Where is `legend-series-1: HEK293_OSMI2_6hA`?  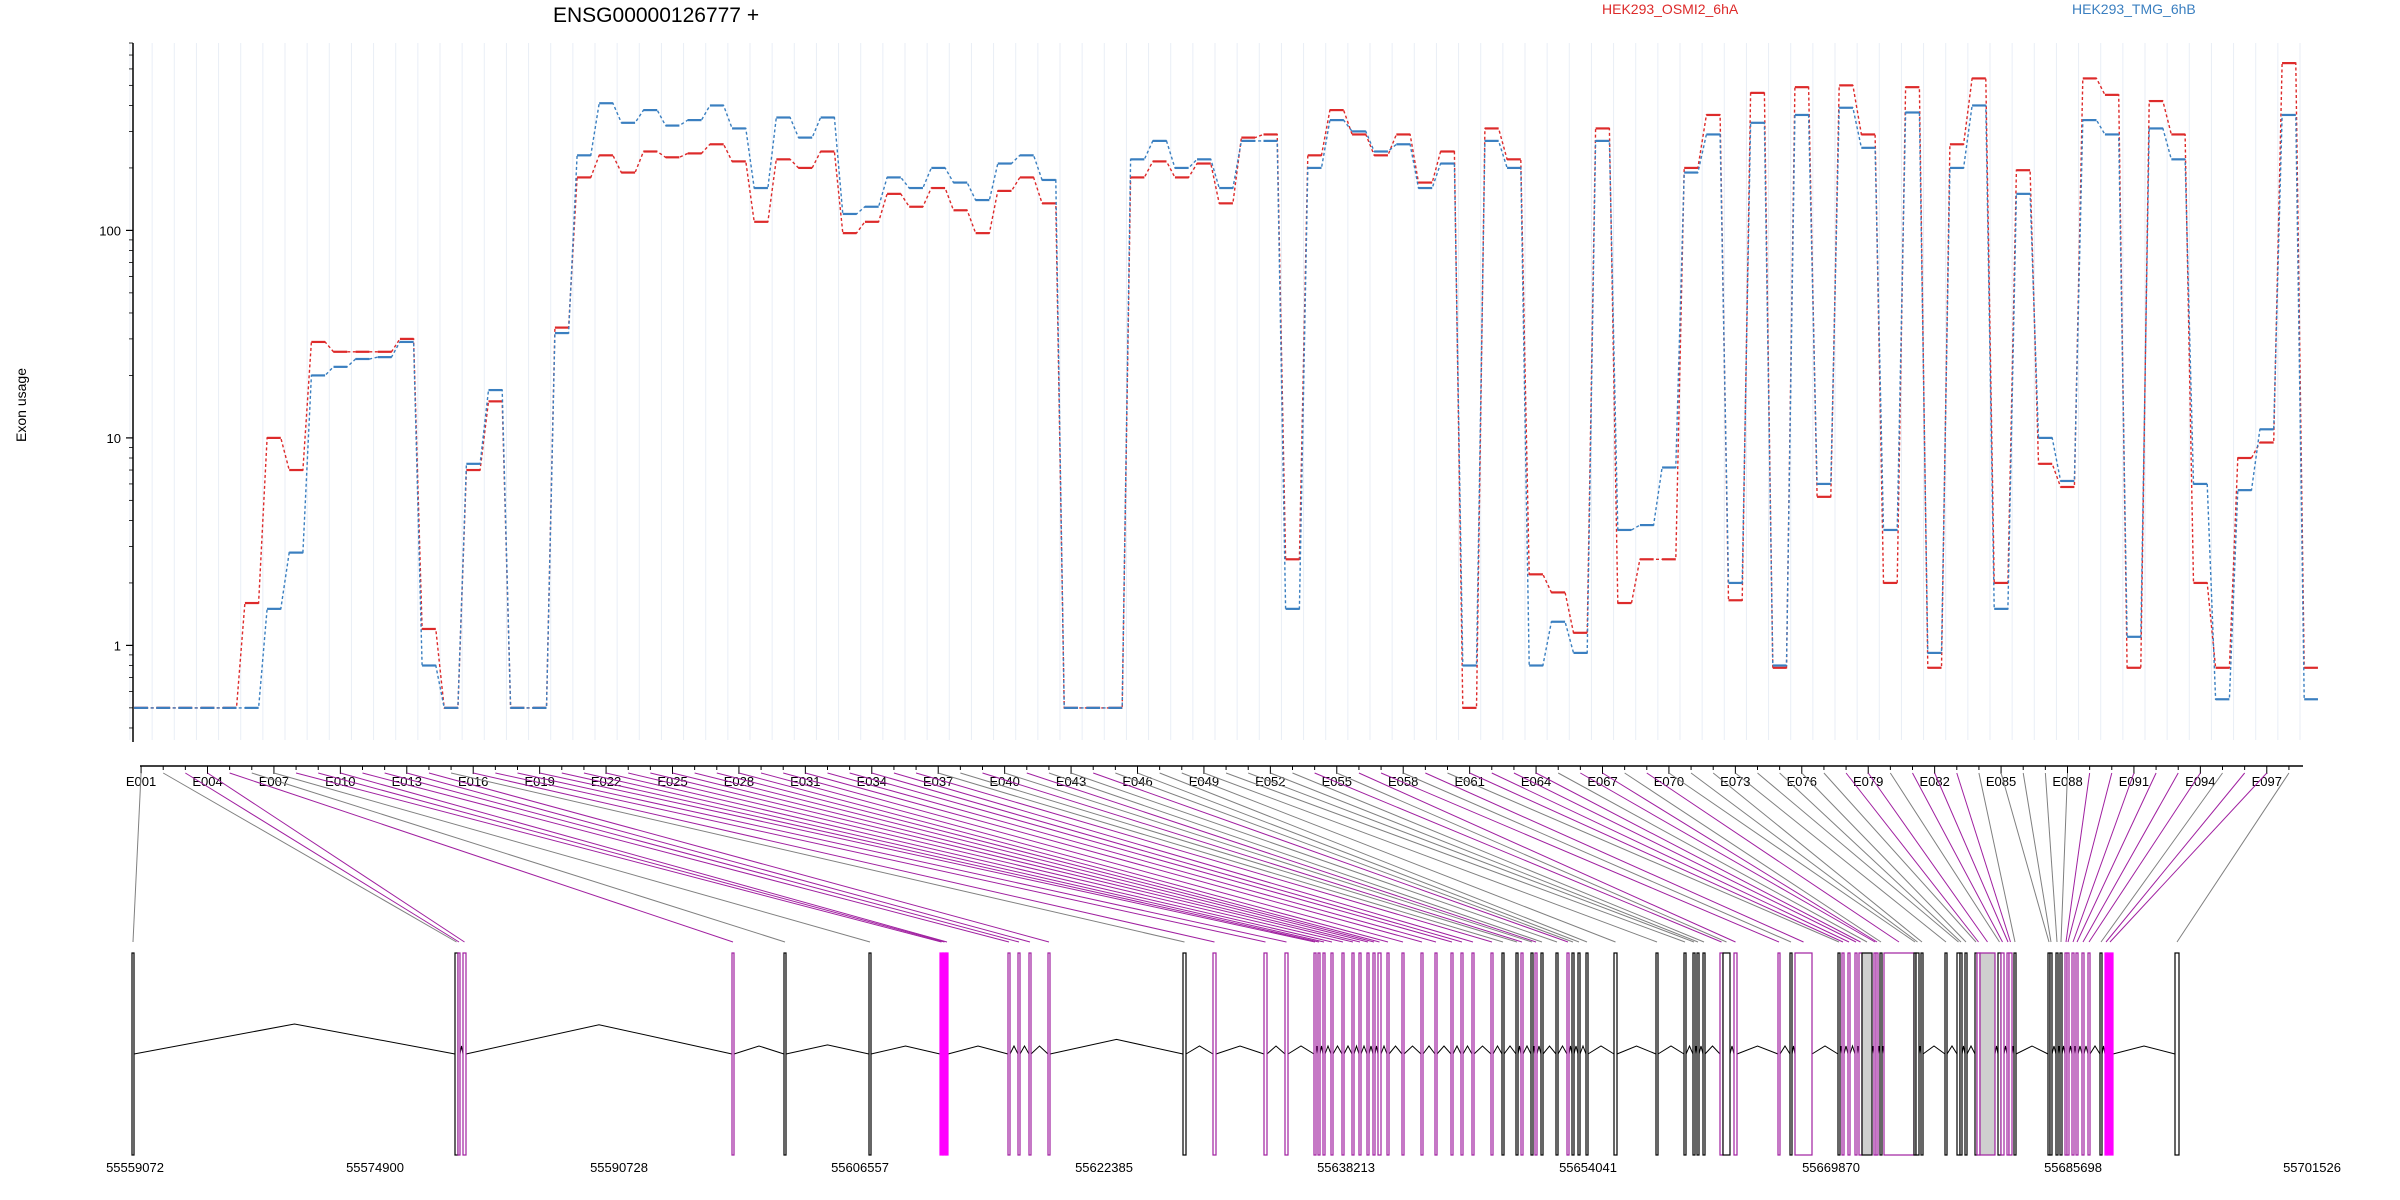
legend-series-1: HEK293_OSMI2_6hA is located at coordinates (1670, 9).